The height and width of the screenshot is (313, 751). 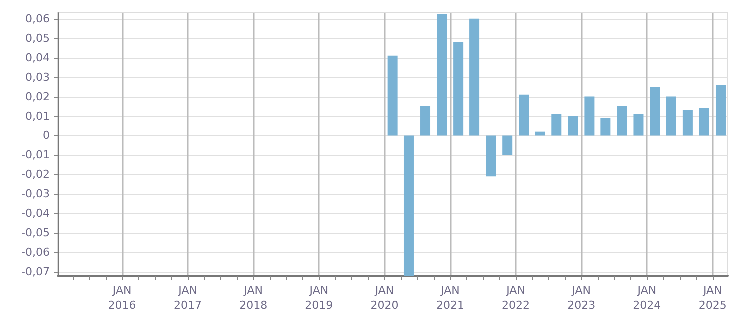 What do you see at coordinates (38, 97) in the screenshot?
I see `y-tick-label: 0,02` at bounding box center [38, 97].